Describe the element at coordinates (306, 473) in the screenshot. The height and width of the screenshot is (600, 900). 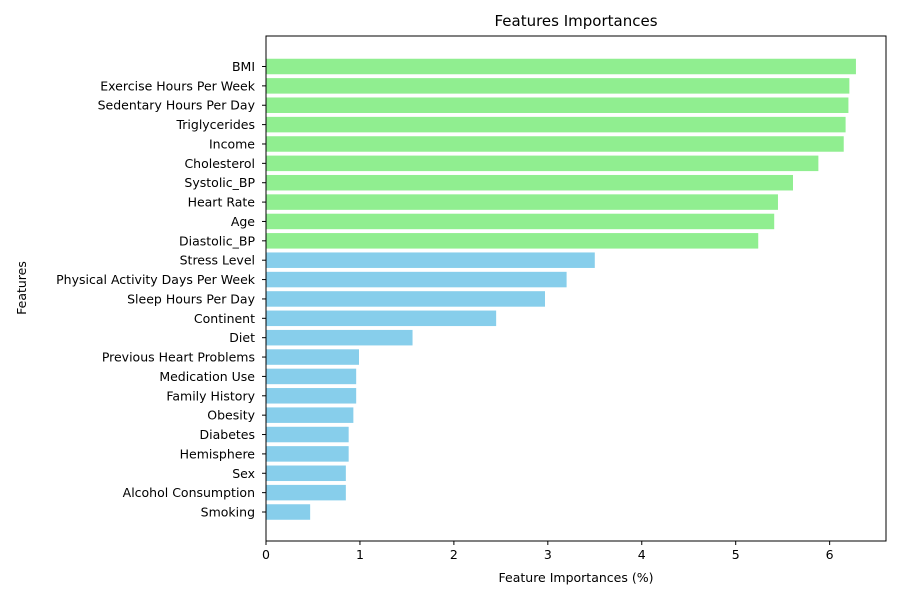
I see `bar-sex` at that location.